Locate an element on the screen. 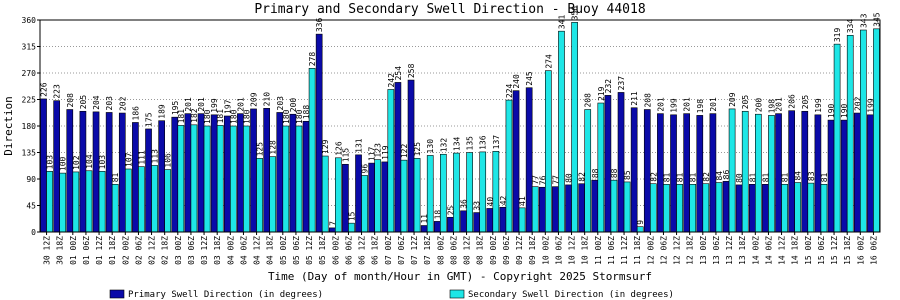 This screenshot has height=300, width=900. x-tick-label: 15 06Z is located at coordinates (821, 250).